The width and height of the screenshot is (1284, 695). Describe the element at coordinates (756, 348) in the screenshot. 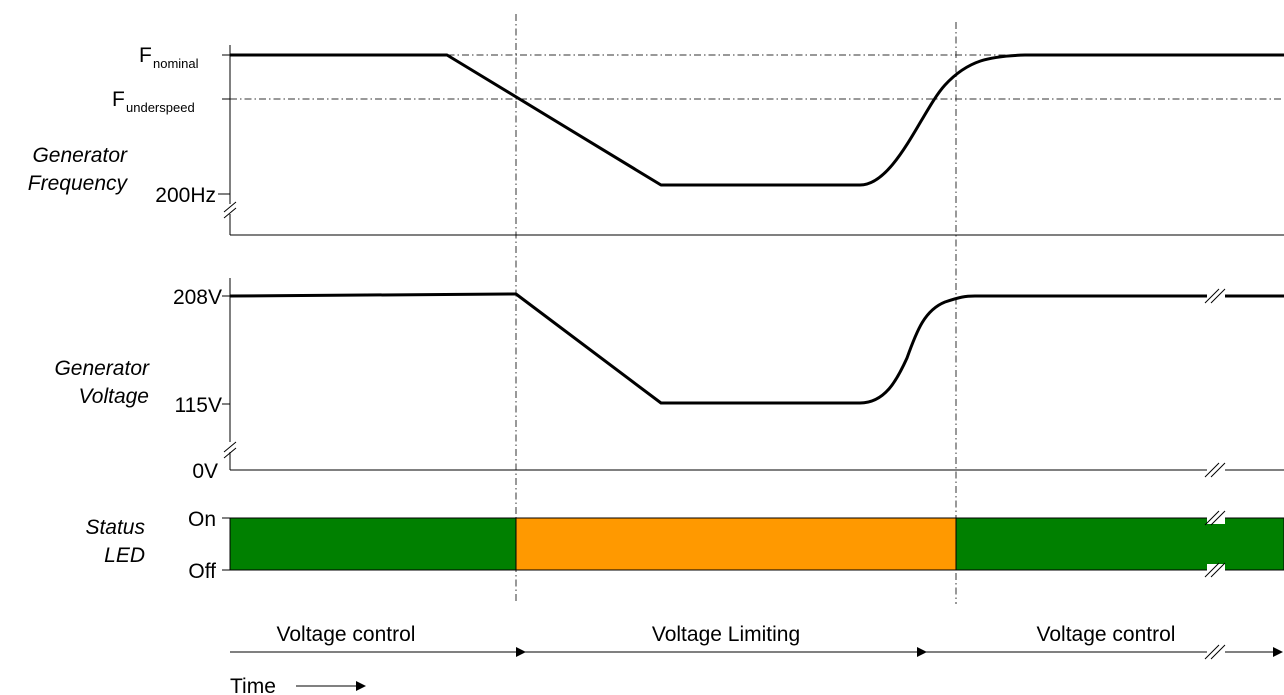

I see `voltage-curve` at that location.